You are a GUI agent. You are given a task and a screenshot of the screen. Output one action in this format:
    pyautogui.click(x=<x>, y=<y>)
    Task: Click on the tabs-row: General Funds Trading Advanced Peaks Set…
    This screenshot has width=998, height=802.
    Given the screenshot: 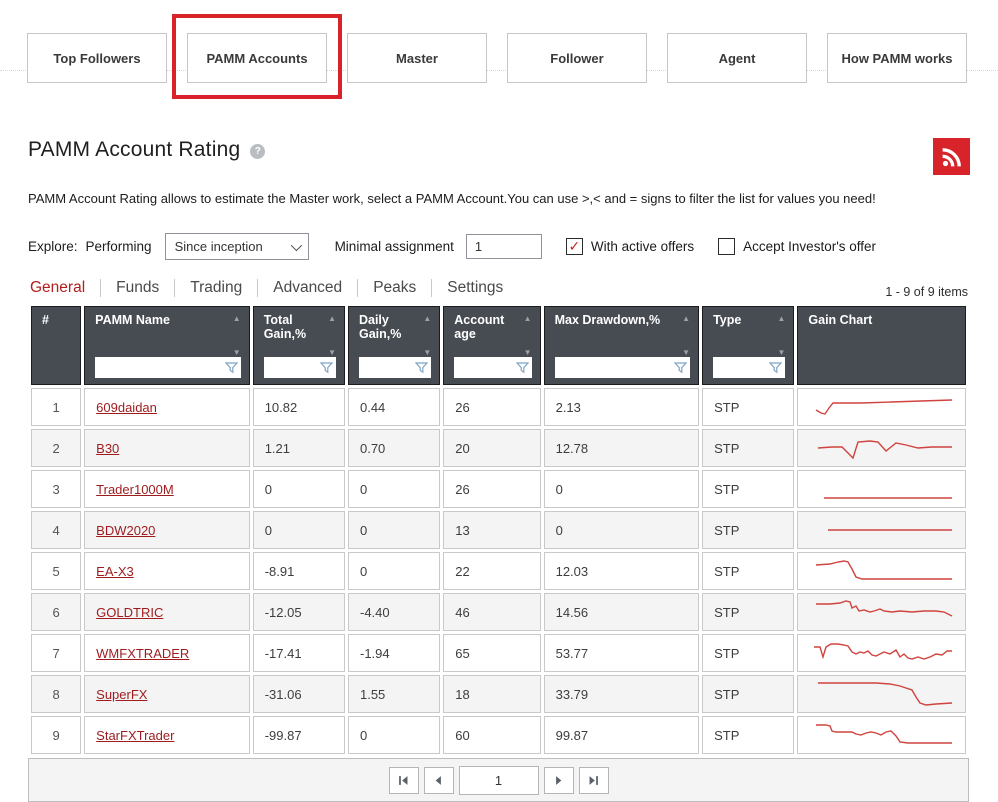 What is the action you would take?
    pyautogui.click(x=499, y=289)
    